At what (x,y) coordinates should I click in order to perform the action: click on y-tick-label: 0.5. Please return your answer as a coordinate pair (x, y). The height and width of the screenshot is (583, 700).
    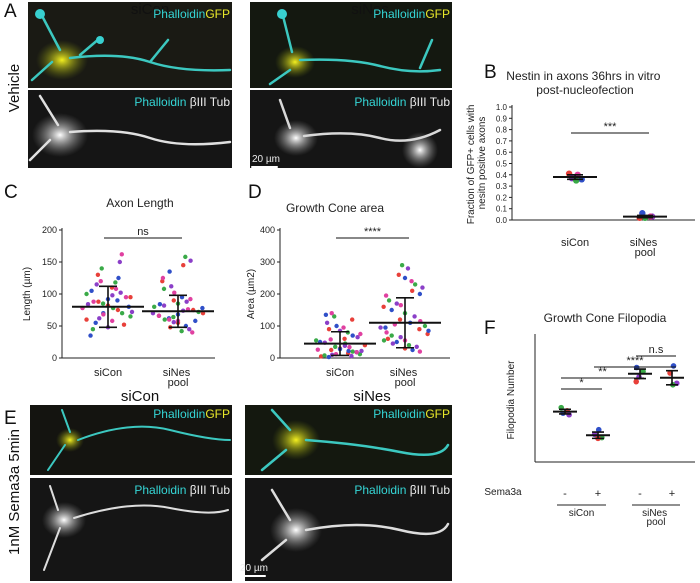
    Looking at the image, I should click on (502, 164).